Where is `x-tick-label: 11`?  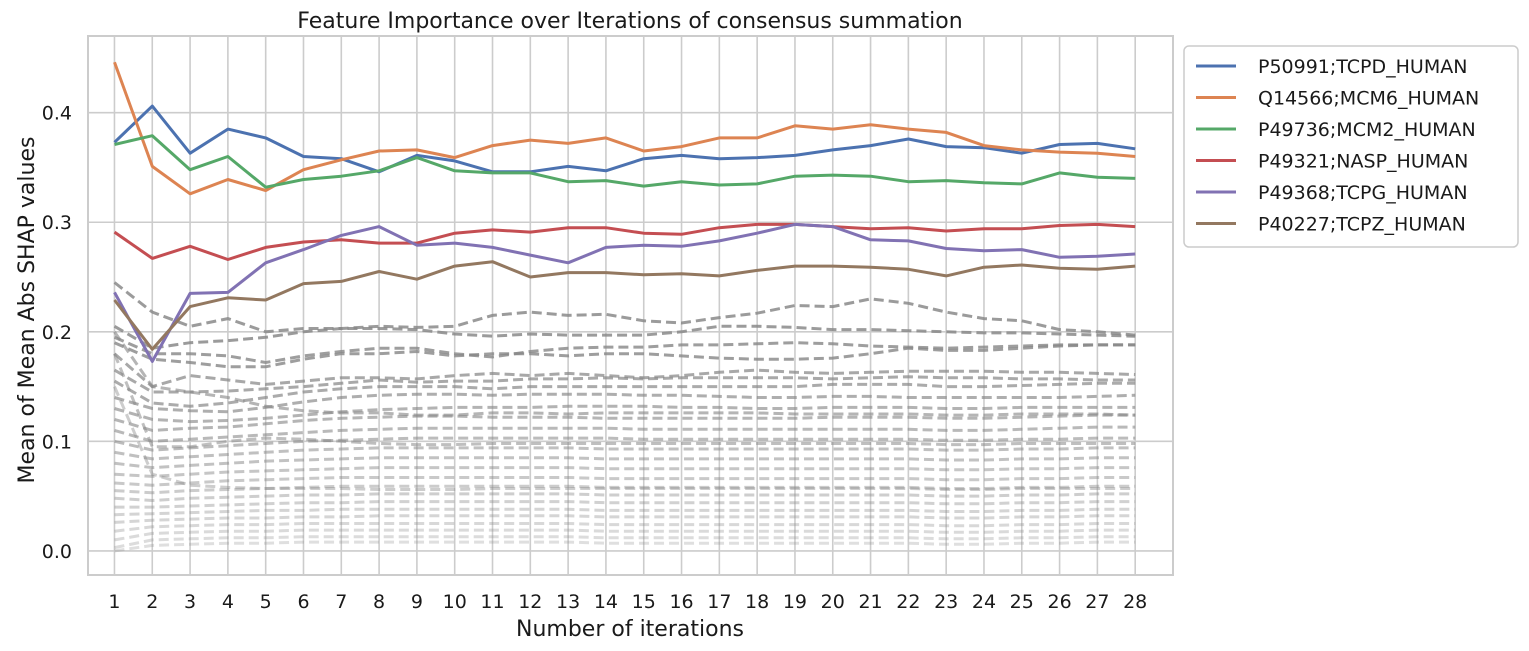
x-tick-label: 11 is located at coordinates (492, 602).